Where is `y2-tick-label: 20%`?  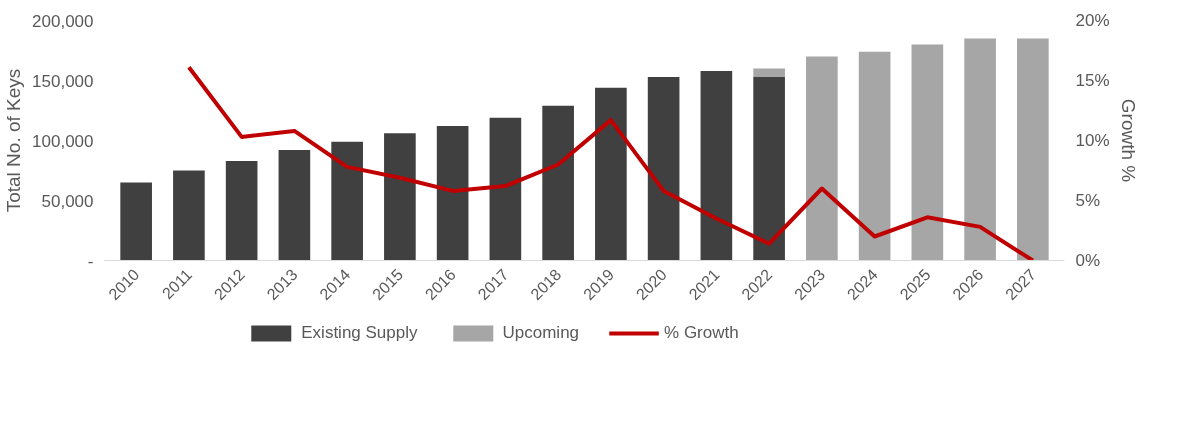 y2-tick-label: 20% is located at coordinates (1092, 20).